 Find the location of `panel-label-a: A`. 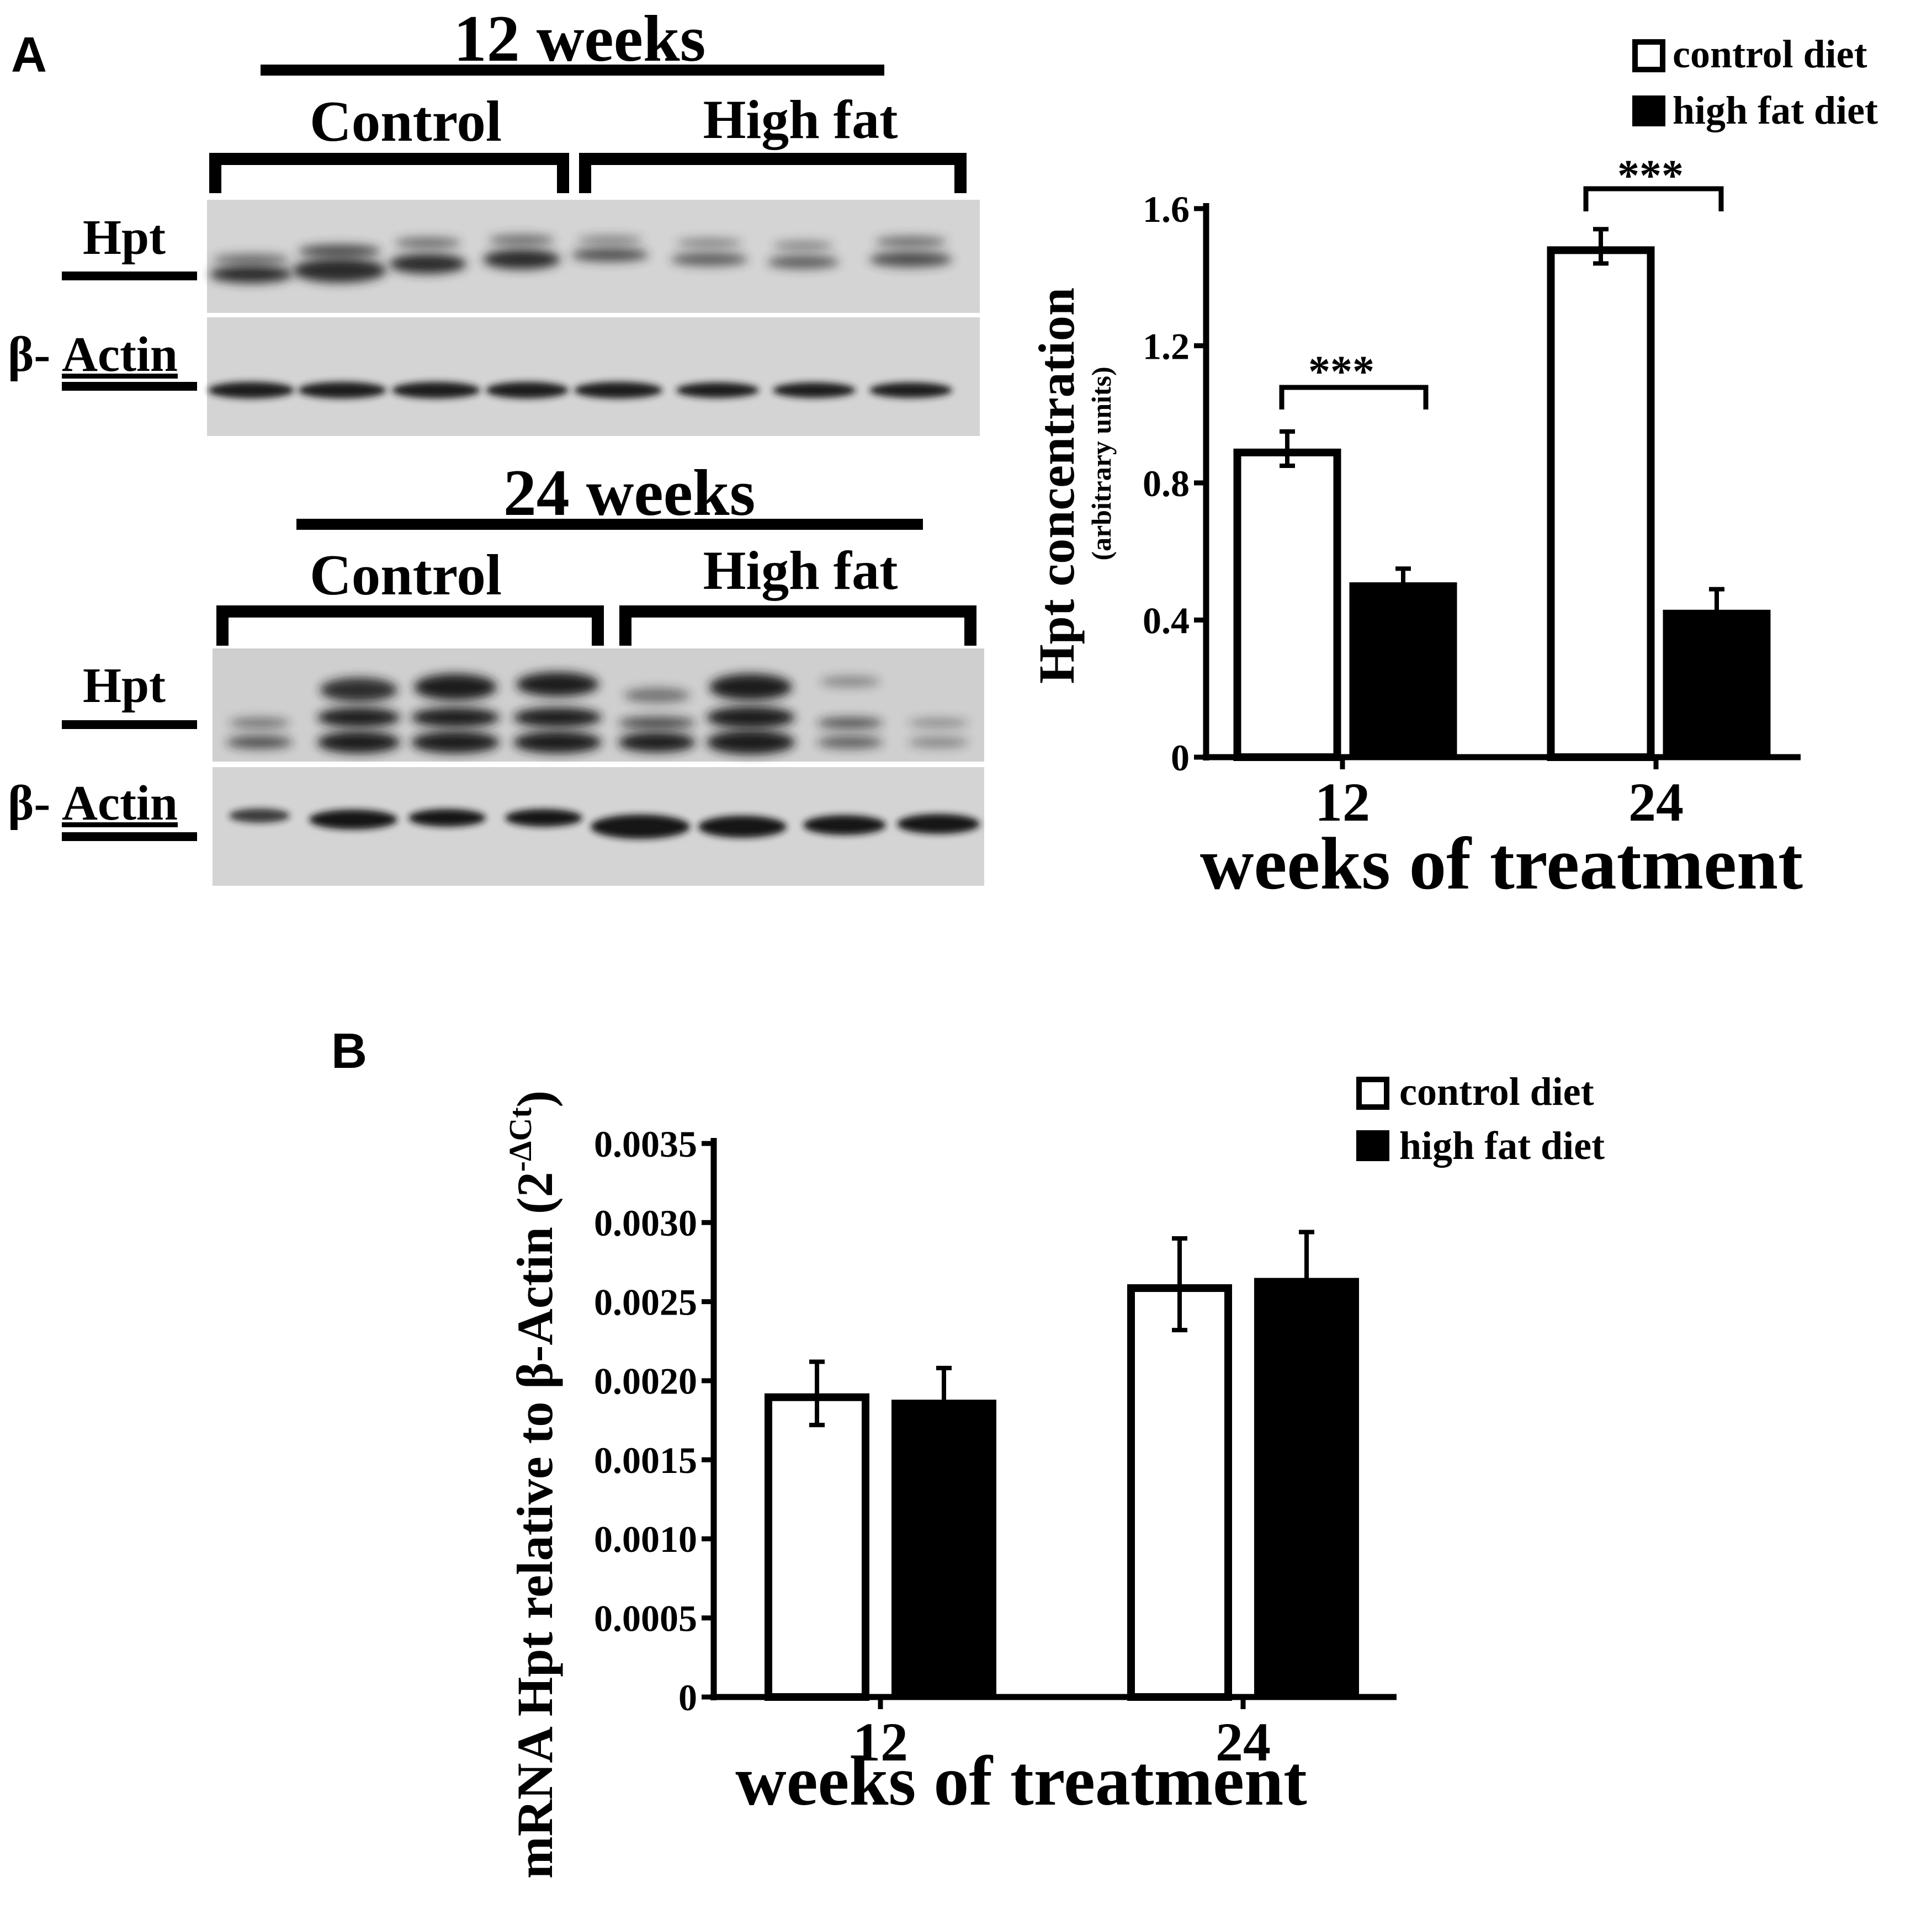

panel-label-a: A is located at coordinates (29, 55).